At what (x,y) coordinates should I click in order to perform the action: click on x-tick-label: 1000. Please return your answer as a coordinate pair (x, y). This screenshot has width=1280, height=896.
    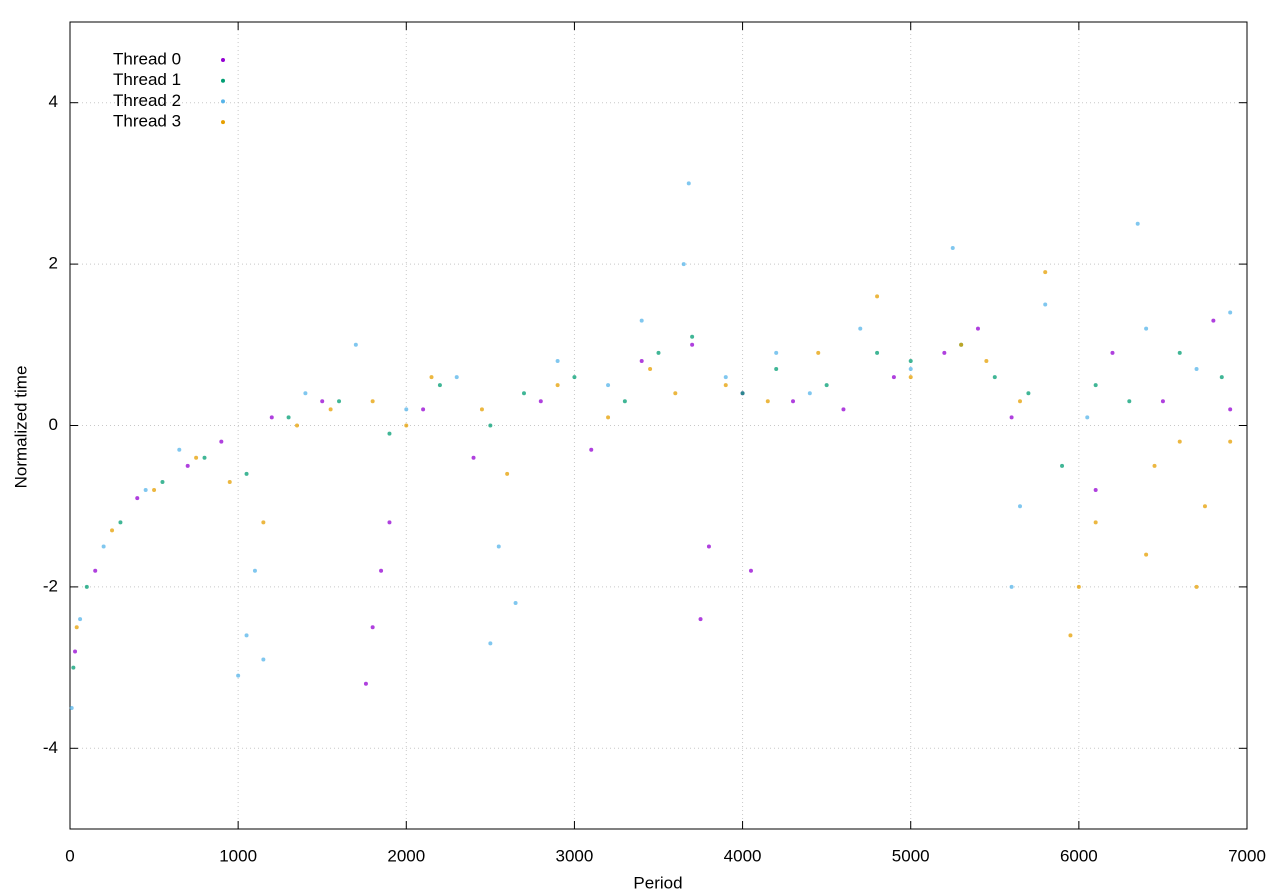
    Looking at the image, I should click on (238, 855).